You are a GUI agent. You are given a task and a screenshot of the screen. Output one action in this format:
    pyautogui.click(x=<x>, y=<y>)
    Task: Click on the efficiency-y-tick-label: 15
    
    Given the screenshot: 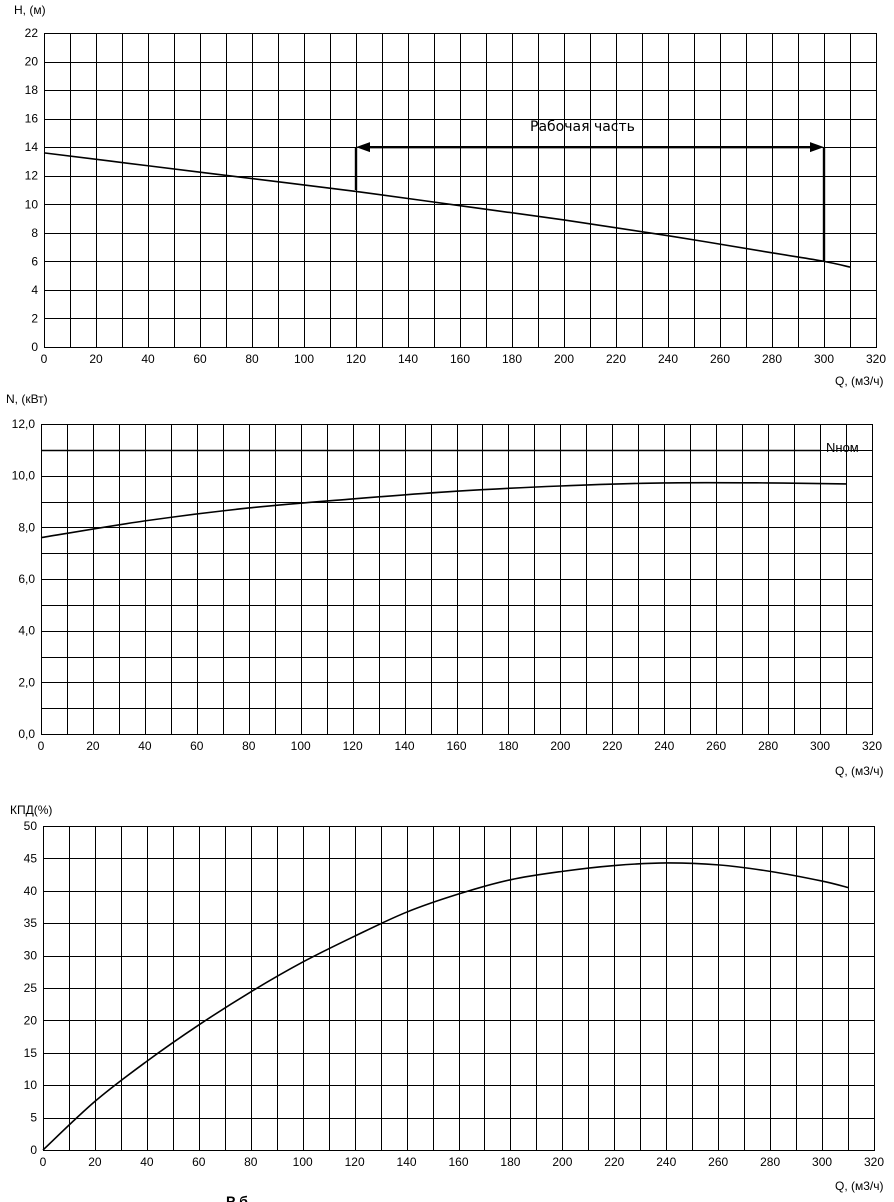 What is the action you would take?
    pyautogui.click(x=31, y=1053)
    